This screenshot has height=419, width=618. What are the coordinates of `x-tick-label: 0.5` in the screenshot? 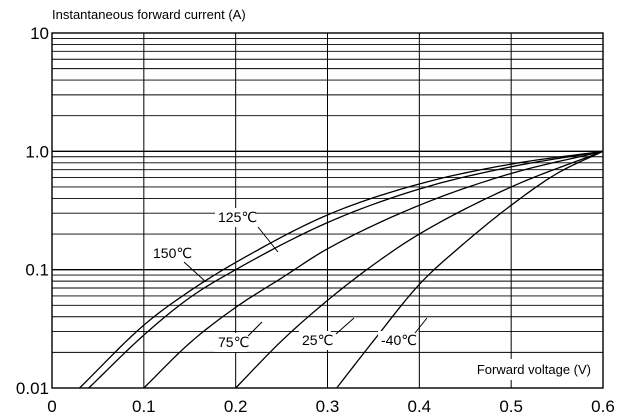 It's located at (511, 406).